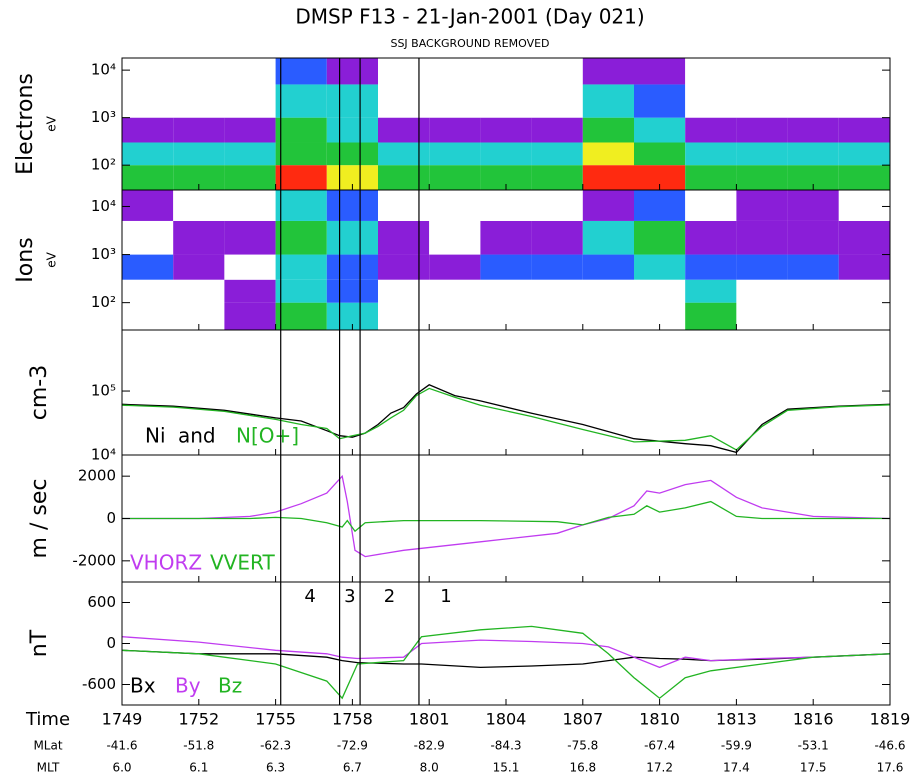 The image size is (918, 778). What do you see at coordinates (143, 686) in the screenshot?
I see `legend-label: Bx` at bounding box center [143, 686].